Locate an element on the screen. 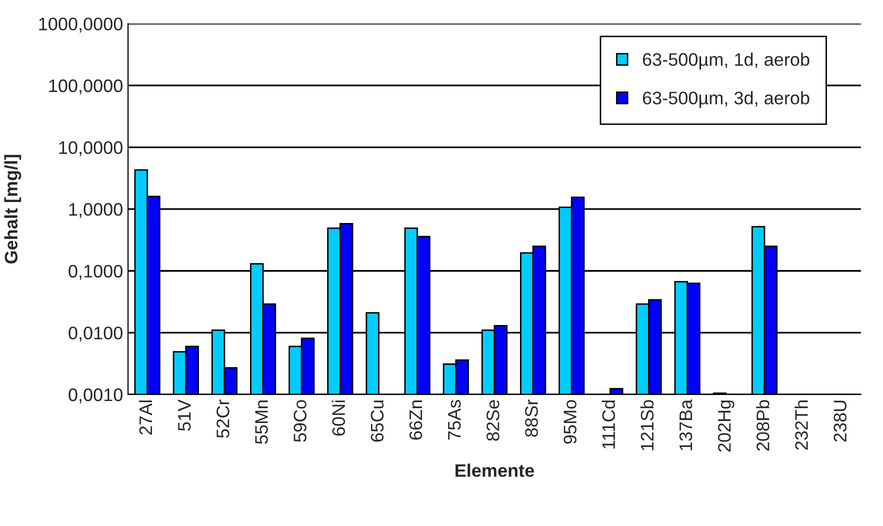  x-tick-label: 88Sr is located at coordinates (531, 418).